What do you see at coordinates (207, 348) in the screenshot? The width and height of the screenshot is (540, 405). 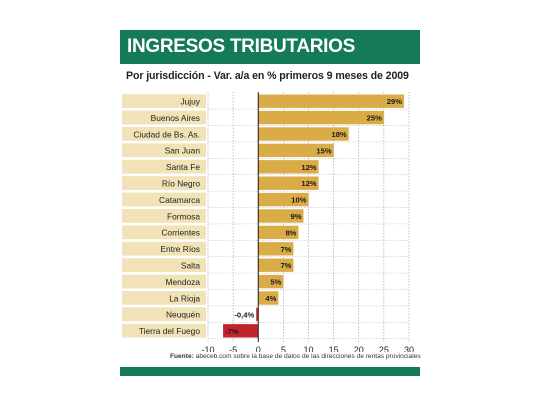 I see `x-tick-label: -10` at bounding box center [207, 348].